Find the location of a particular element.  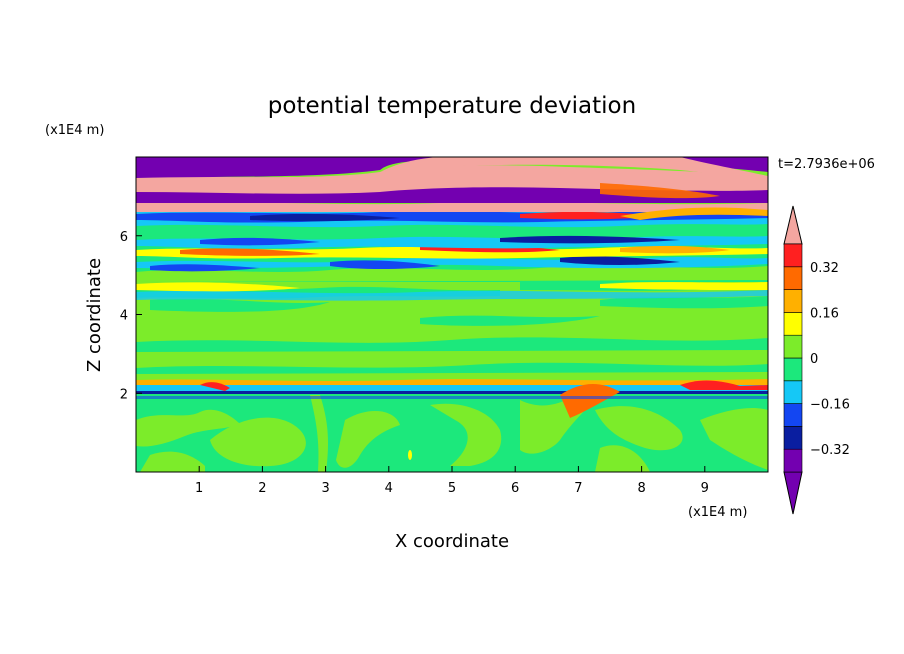

colorbar-tick-label: 0 is located at coordinates (814, 359).